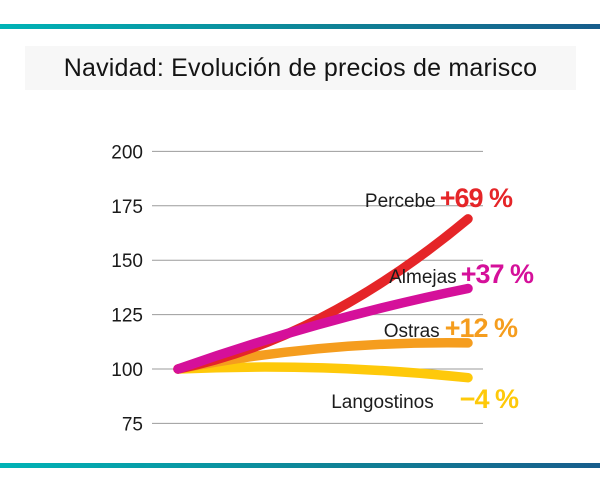 This screenshot has height=493, width=600. Describe the element at coordinates (400, 201) in the screenshot. I see `series-name: Percebe` at that location.